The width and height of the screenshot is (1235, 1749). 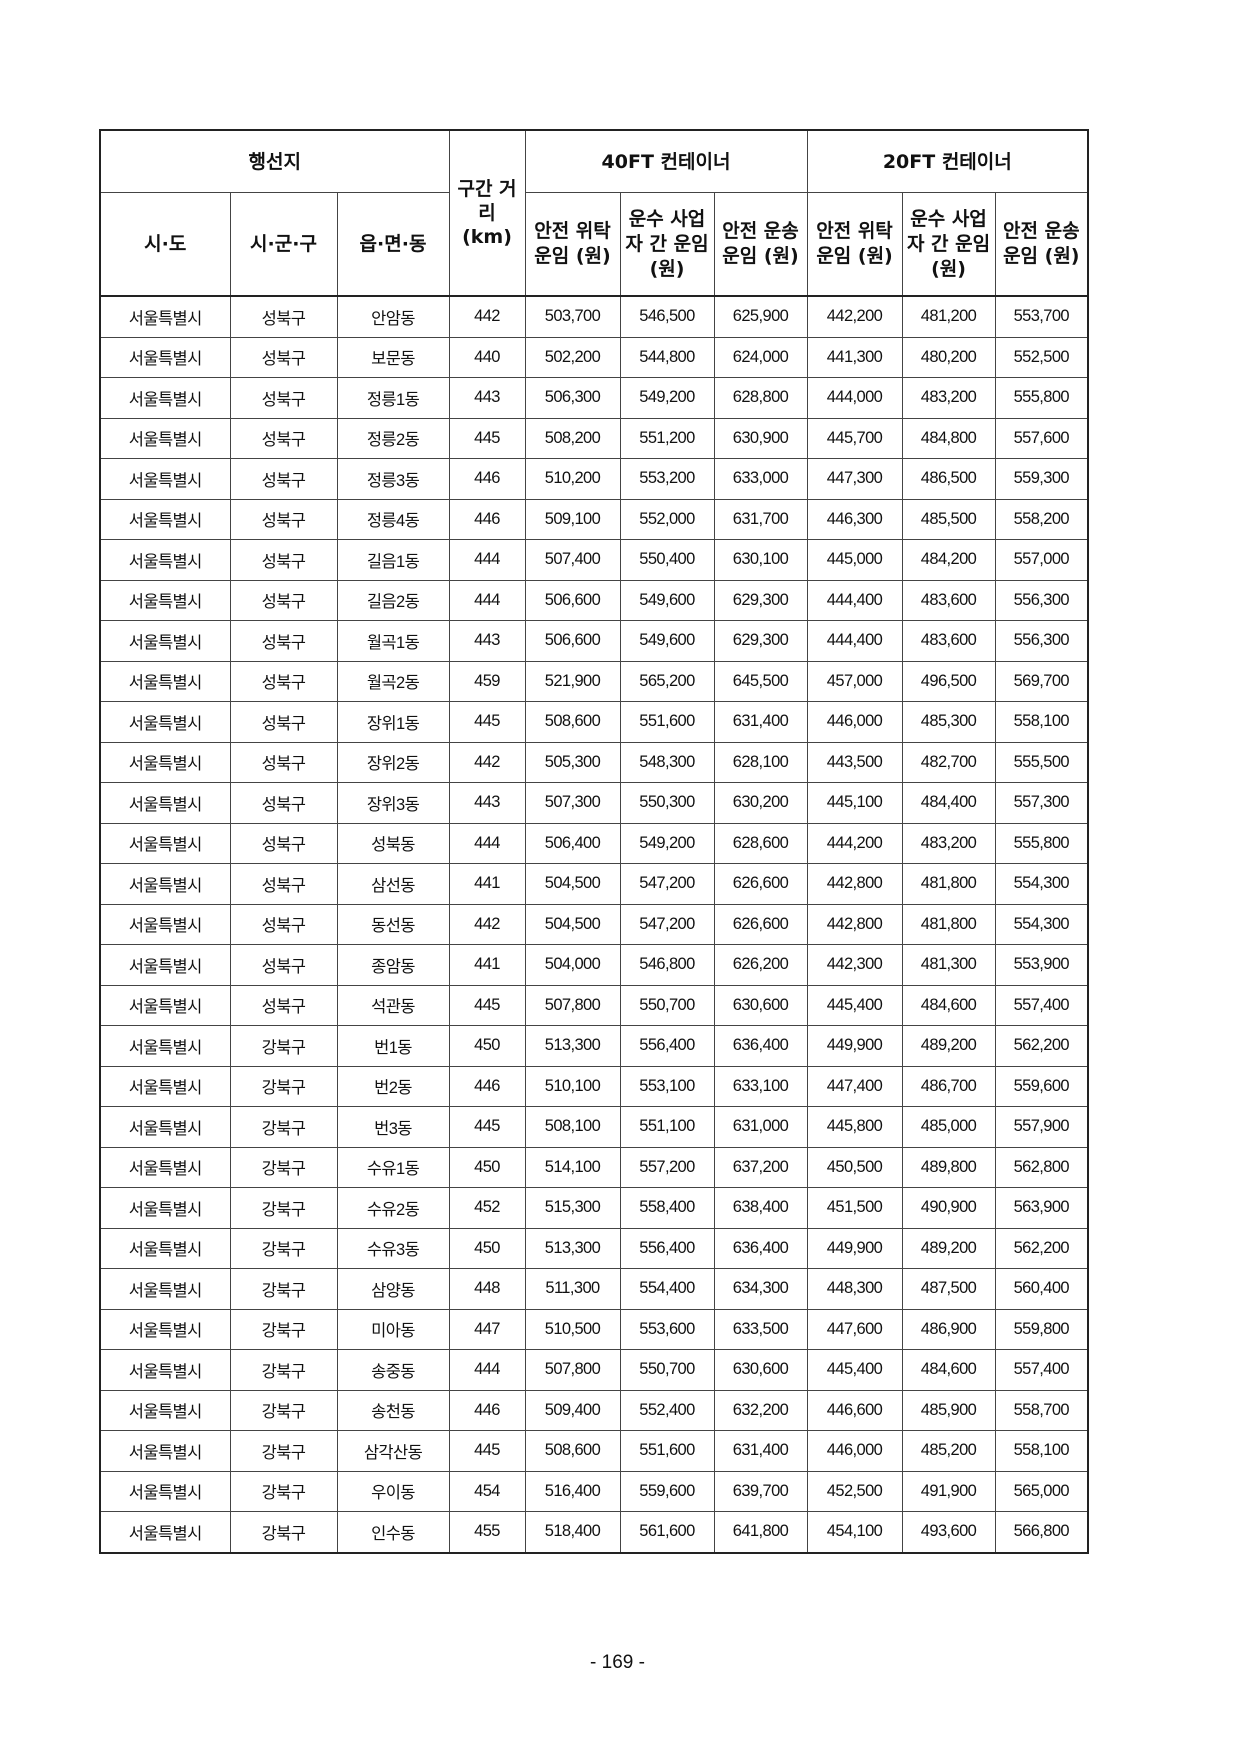 What do you see at coordinates (760, 1289) in the screenshot?
I see `cell-40ft-safe: 634,300` at bounding box center [760, 1289].